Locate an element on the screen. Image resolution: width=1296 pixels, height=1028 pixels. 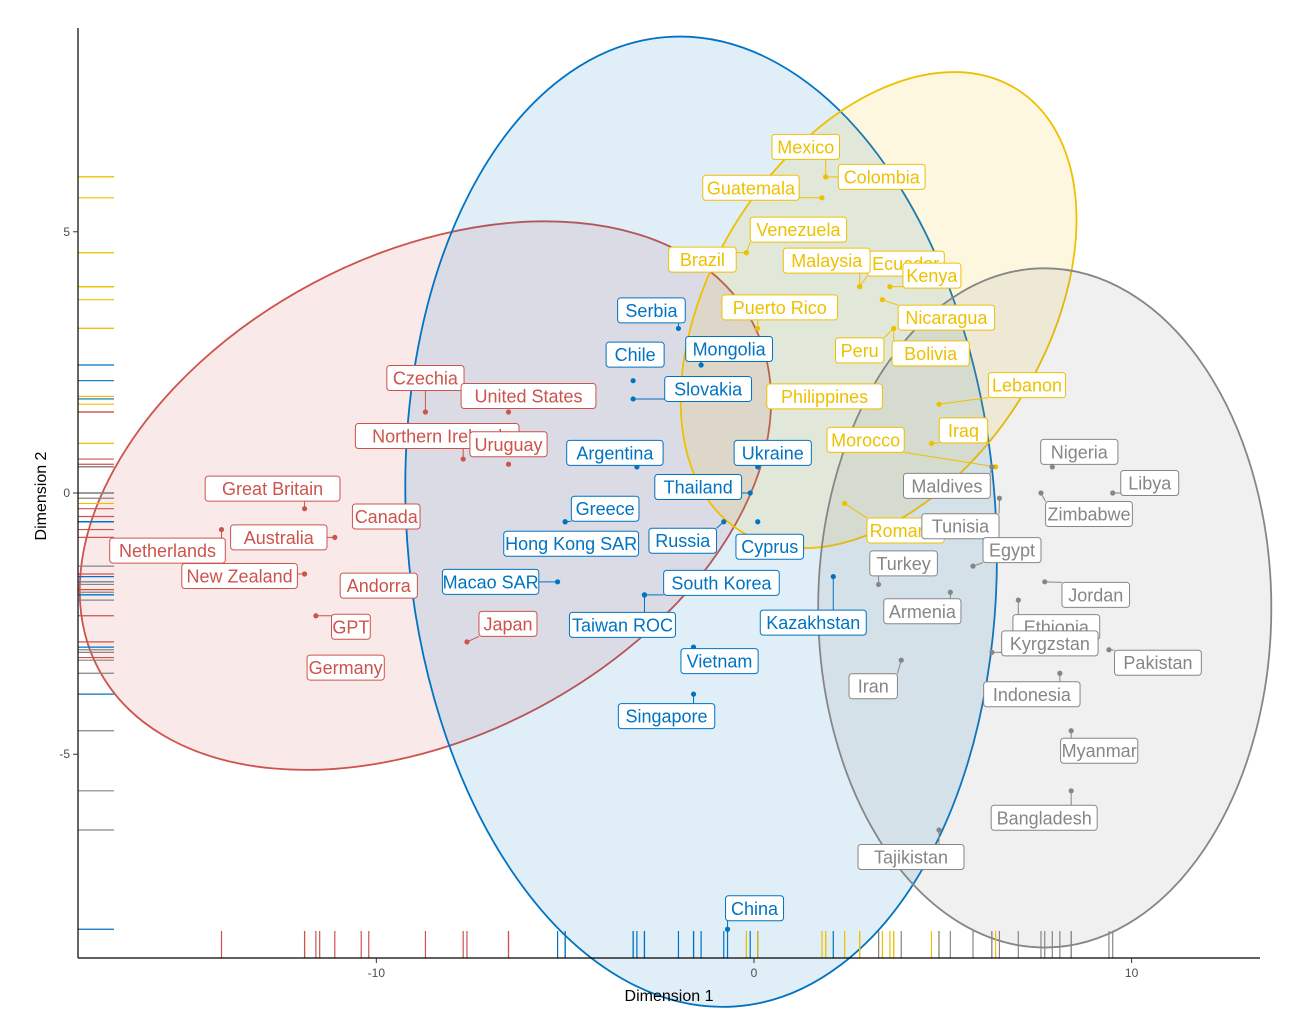
data-label: Lebanon is located at coordinates (1027, 385).